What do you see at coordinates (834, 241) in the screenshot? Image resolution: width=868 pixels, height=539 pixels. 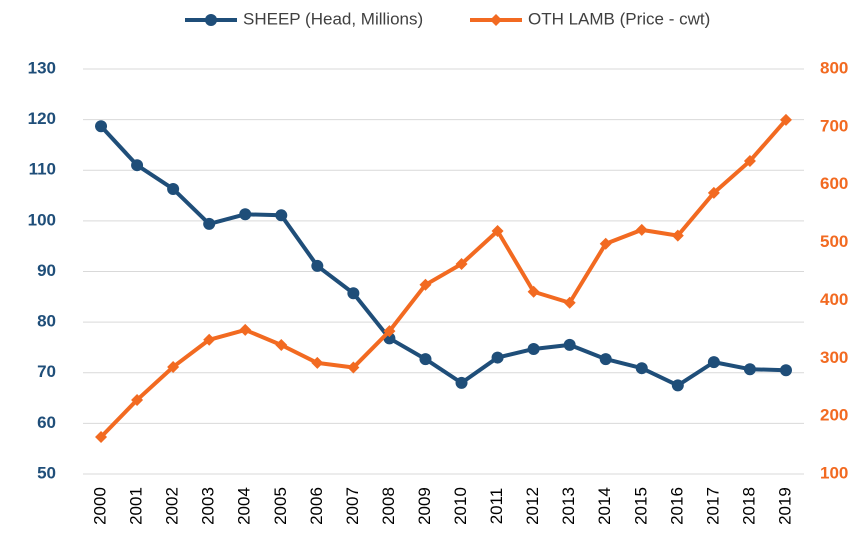 I see `y2-tick-label: 500` at bounding box center [834, 241].